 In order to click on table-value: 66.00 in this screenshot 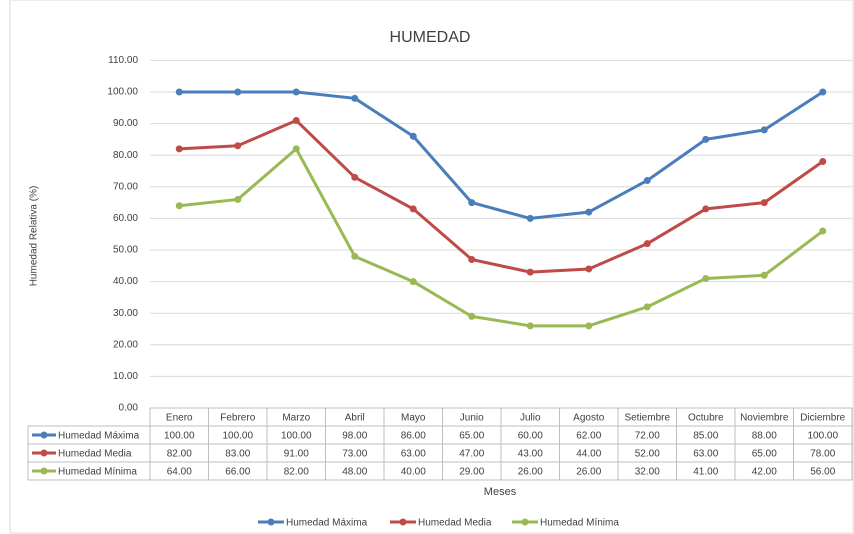, I will do `click(237, 472)`.